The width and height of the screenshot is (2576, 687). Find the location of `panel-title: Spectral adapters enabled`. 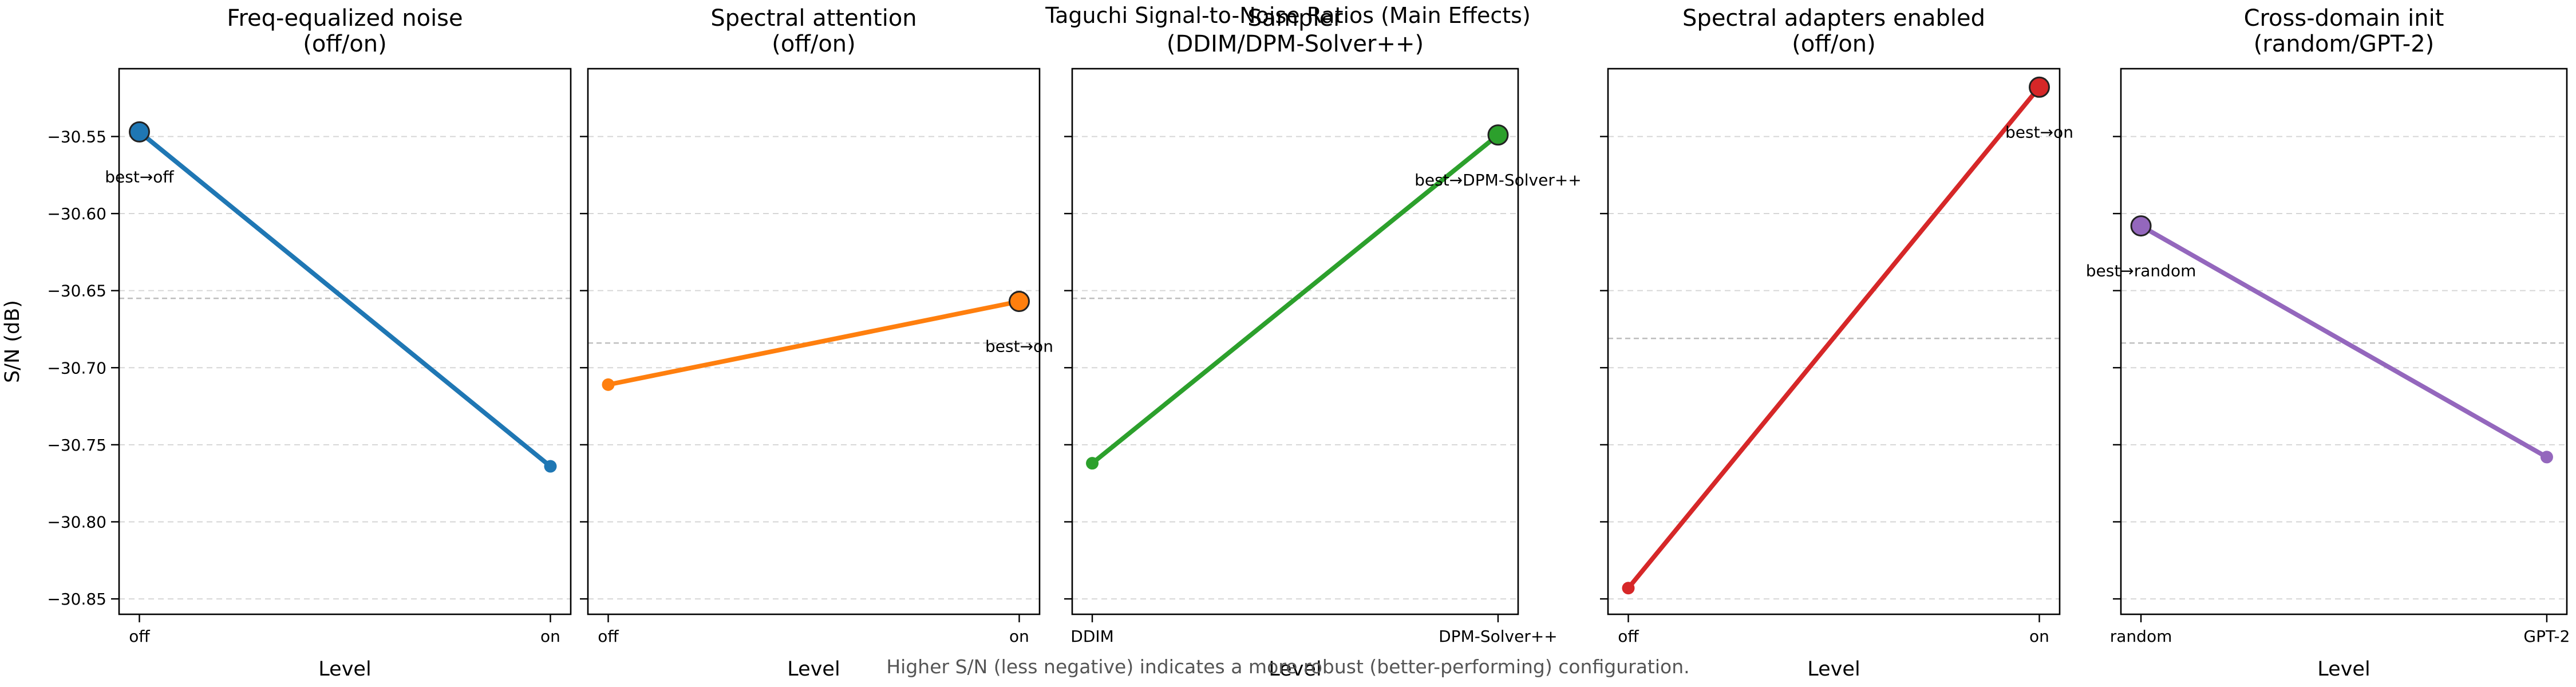

panel-title: Spectral adapters enabled is located at coordinates (1833, 18).